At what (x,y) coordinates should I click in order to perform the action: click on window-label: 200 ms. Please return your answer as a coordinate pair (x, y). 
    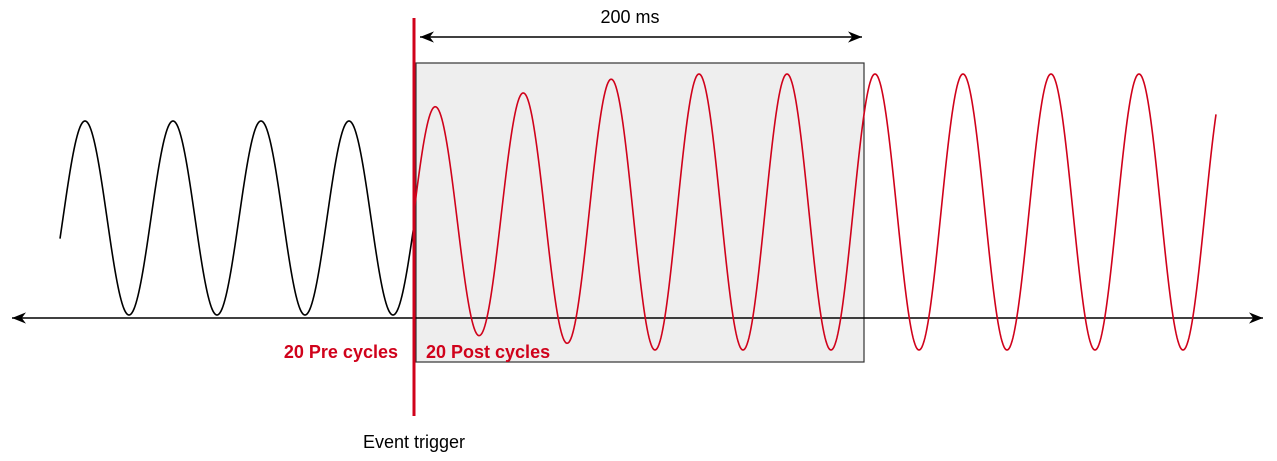
    Looking at the image, I should click on (629, 17).